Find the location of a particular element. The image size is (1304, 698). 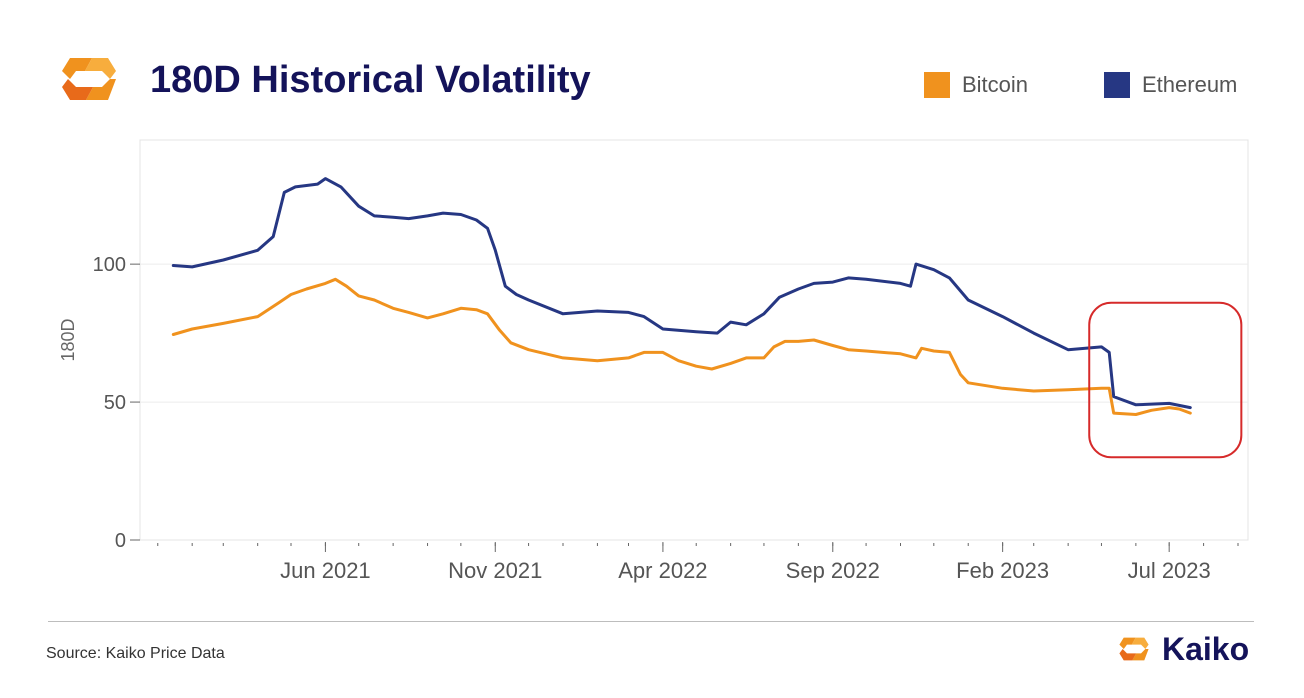

legend-label-bitcoin: Bitcoin is located at coordinates (995, 84).